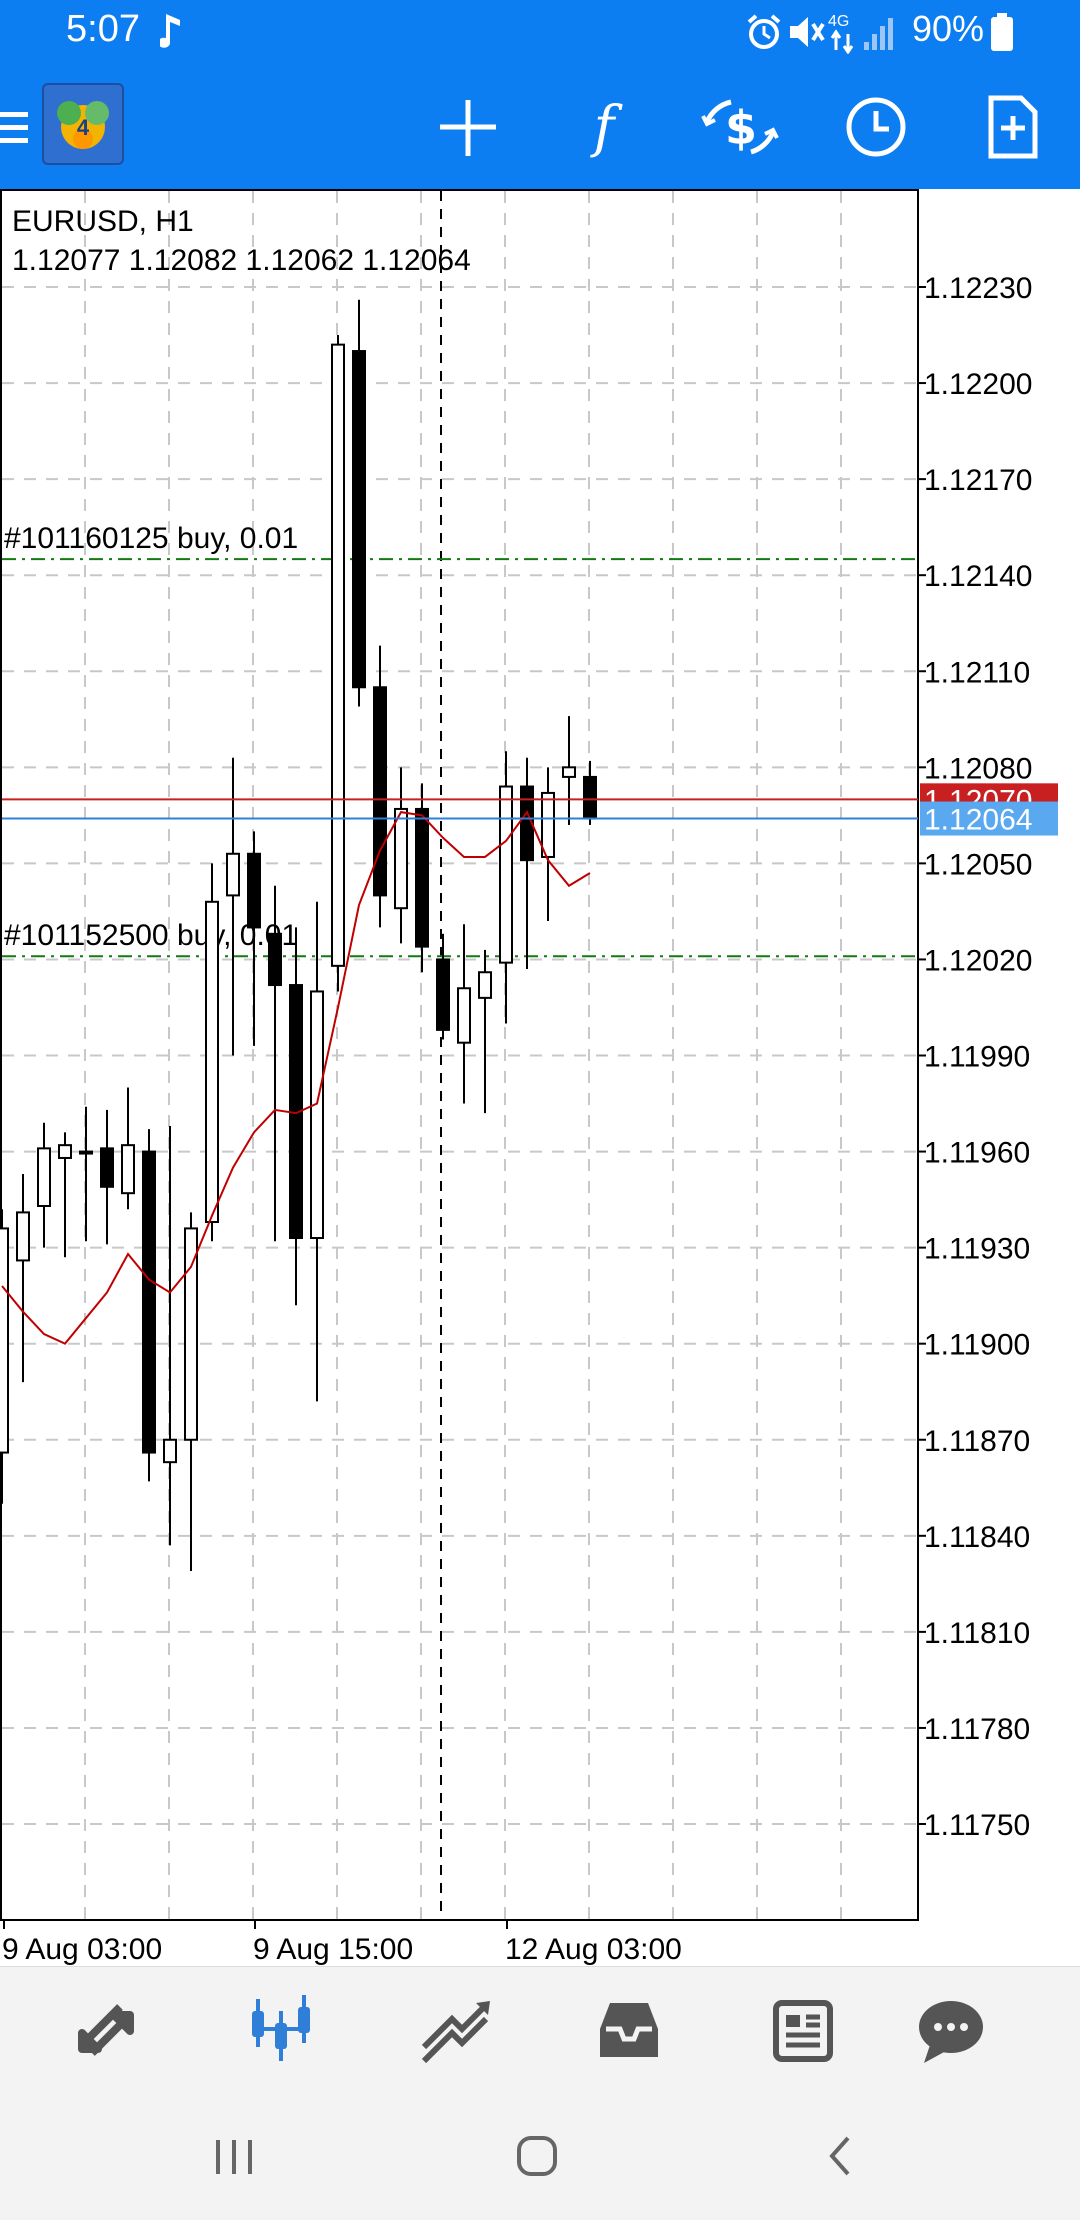 This screenshot has height=2220, width=1080. What do you see at coordinates (977, 1057) in the screenshot?
I see `price-tick-label-8: 1.11990` at bounding box center [977, 1057].